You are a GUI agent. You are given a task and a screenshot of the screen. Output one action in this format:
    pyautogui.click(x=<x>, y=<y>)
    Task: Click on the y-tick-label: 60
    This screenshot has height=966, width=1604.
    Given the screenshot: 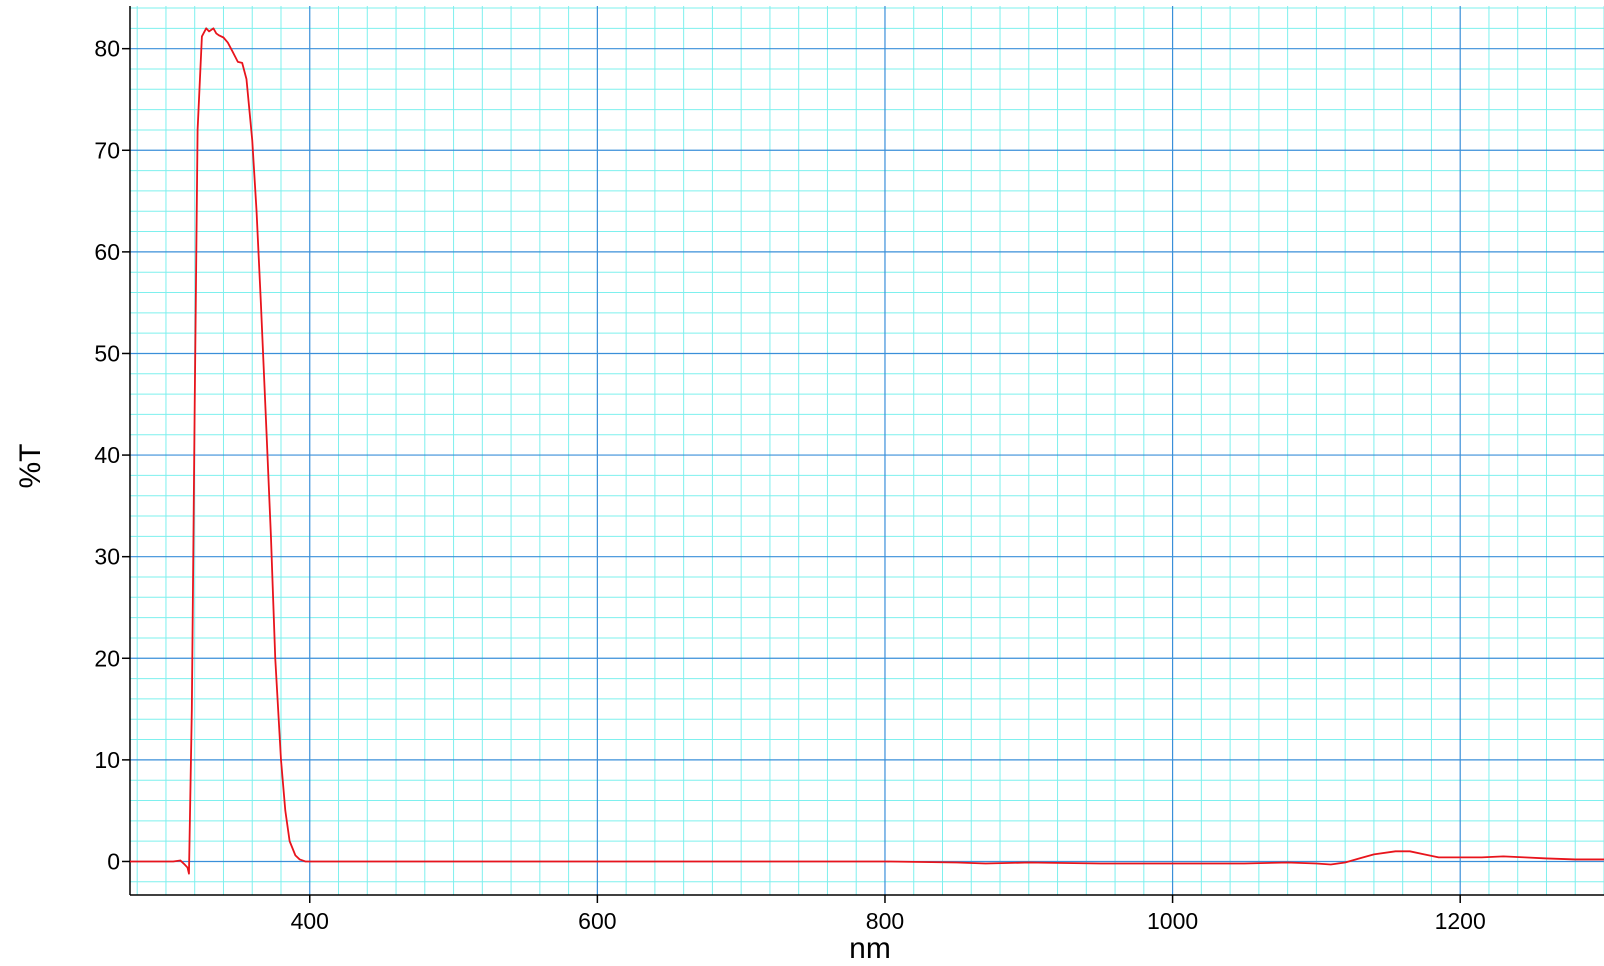 What is the action you would take?
    pyautogui.click(x=107, y=252)
    